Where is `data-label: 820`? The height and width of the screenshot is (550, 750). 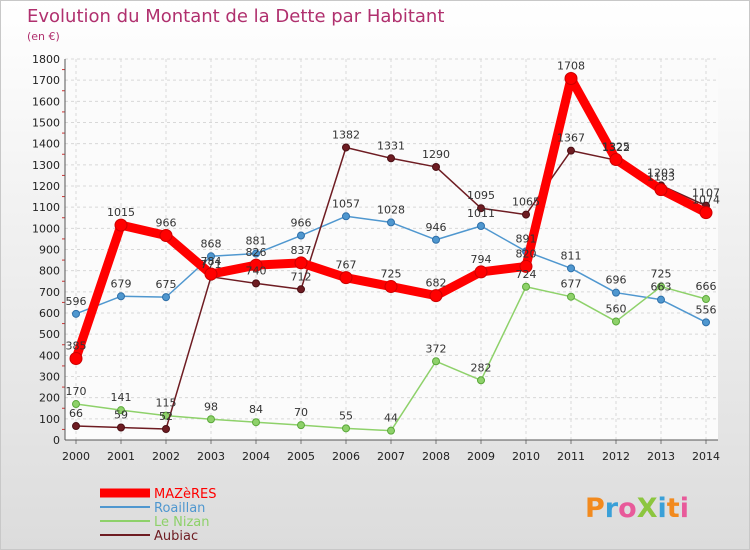 data-label: 820 is located at coordinates (526, 253).